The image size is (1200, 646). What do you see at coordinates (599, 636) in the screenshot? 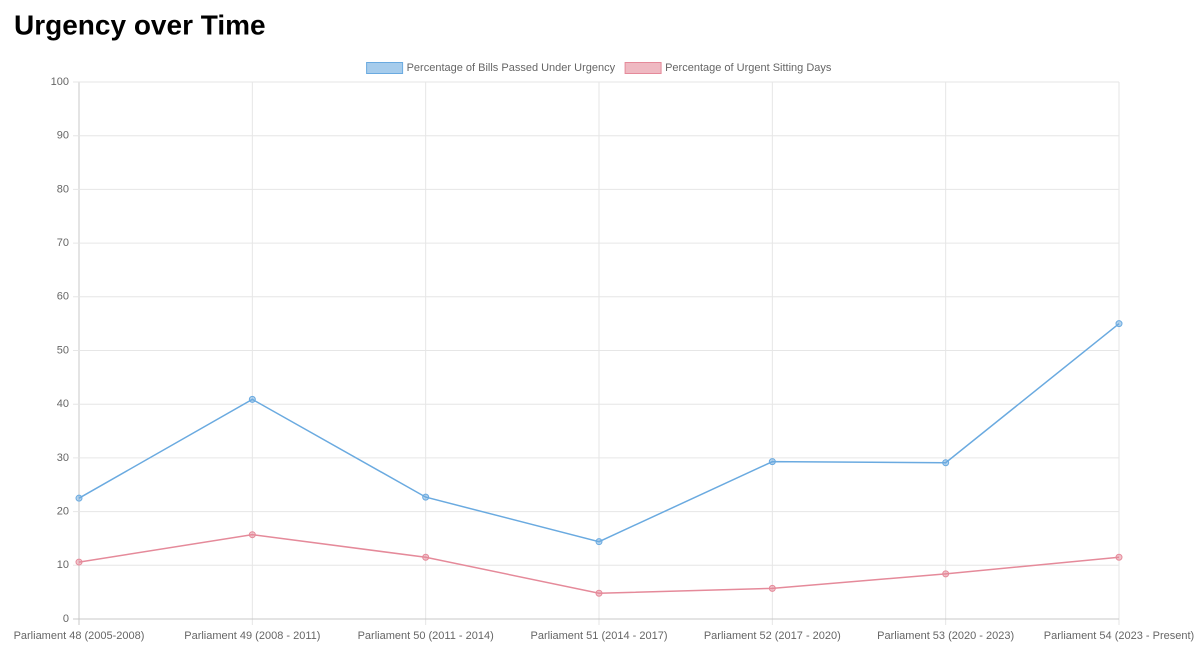
I see `x-tick-label: Parliament 51 (2014 - 2017)` at bounding box center [599, 636].